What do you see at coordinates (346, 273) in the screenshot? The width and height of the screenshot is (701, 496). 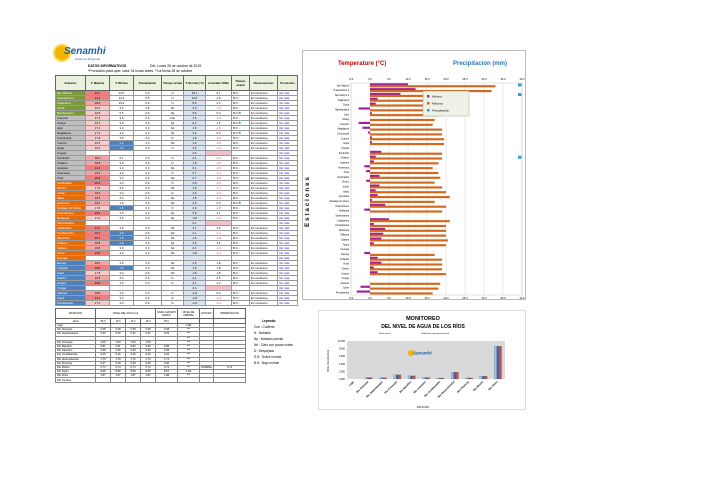 I see `station-label: Huaraz` at bounding box center [346, 273].